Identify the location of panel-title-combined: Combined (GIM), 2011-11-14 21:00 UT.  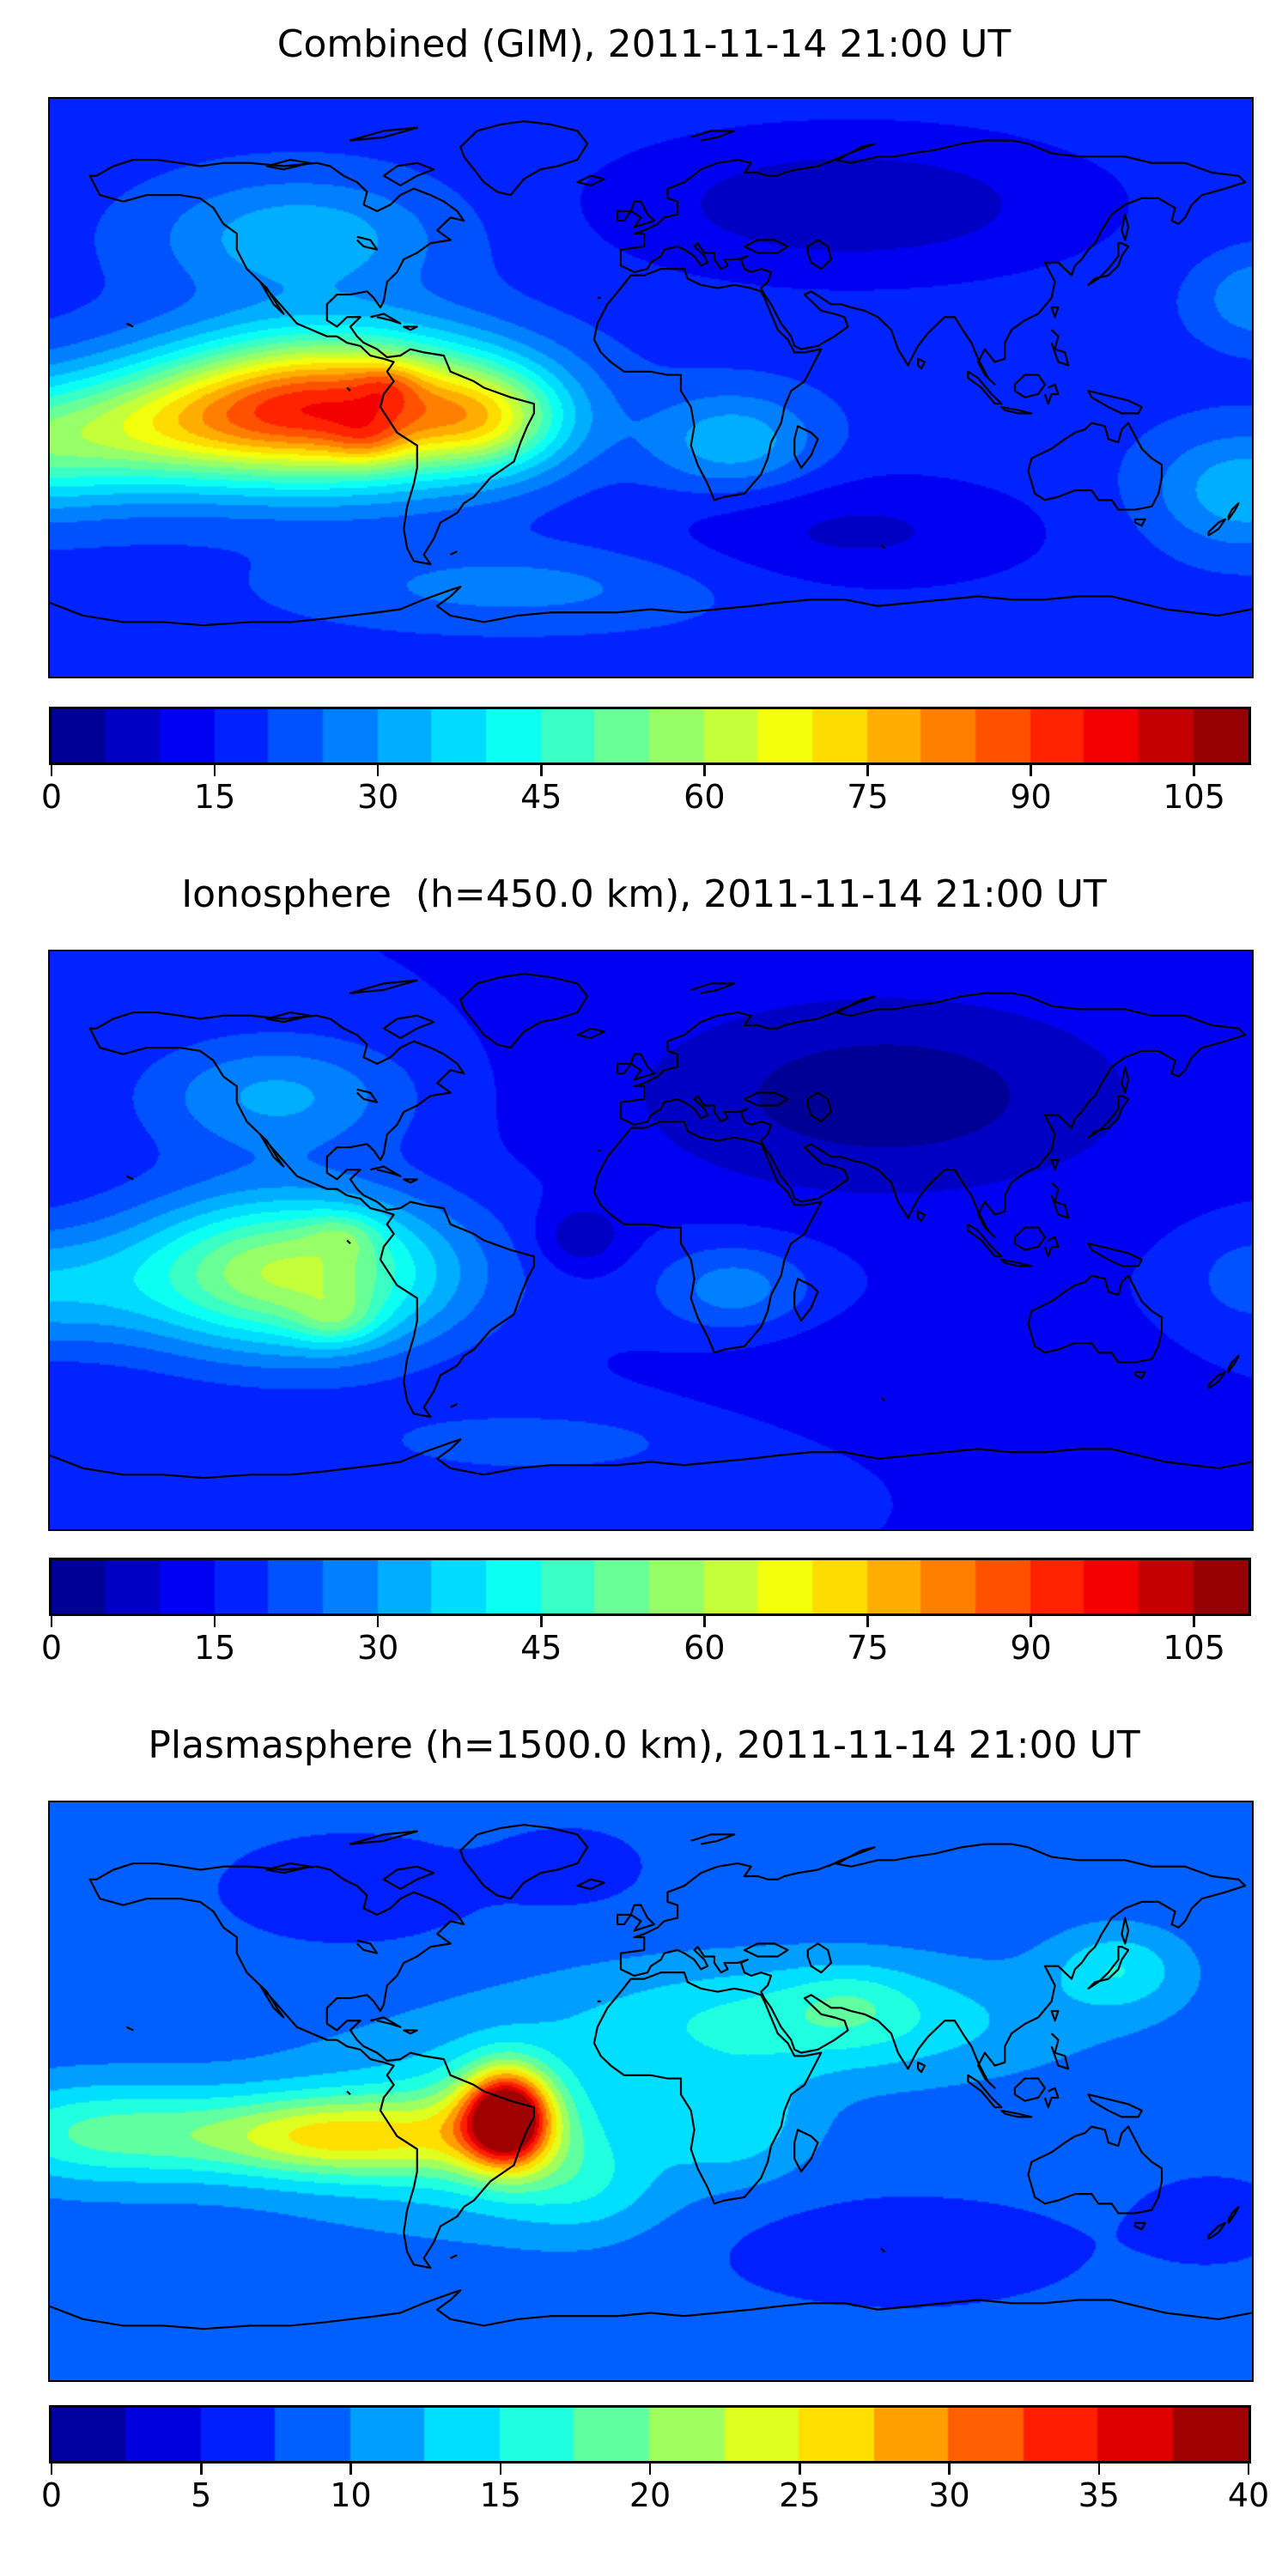
(644, 44).